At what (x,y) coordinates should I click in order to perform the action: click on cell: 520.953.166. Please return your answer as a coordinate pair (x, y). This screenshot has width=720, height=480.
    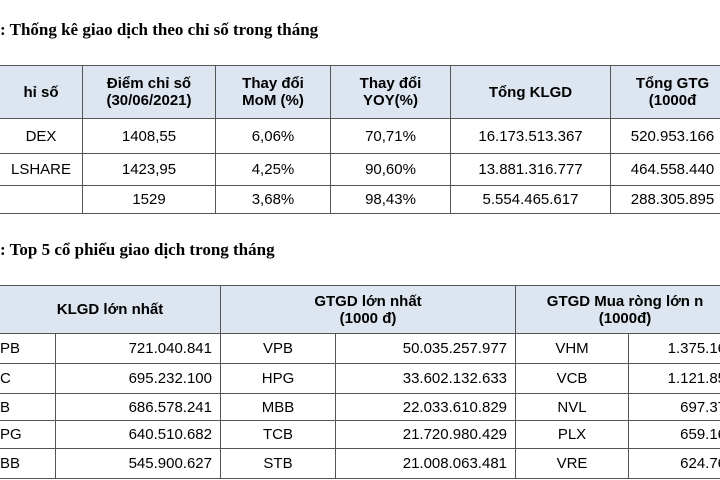
    Looking at the image, I should click on (665, 136).